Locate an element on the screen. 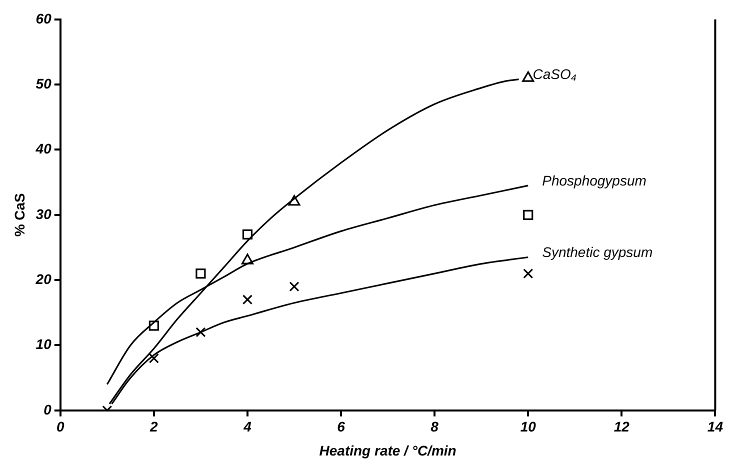  x-tick-label: 10 is located at coordinates (528, 426).